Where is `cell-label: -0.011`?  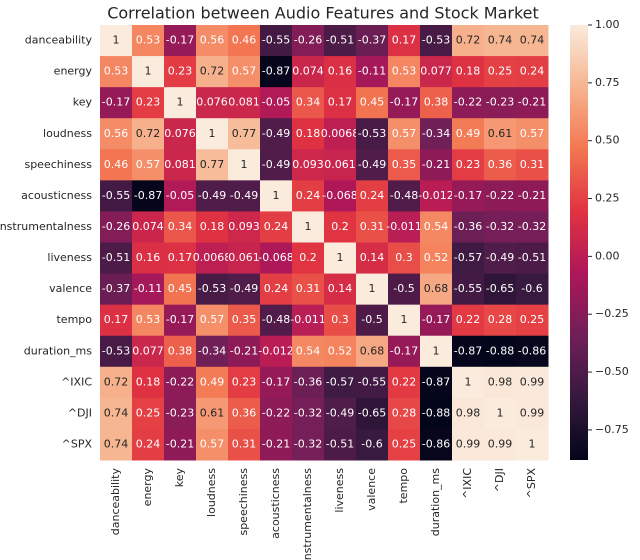 cell-label: -0.011 is located at coordinates (403, 226).